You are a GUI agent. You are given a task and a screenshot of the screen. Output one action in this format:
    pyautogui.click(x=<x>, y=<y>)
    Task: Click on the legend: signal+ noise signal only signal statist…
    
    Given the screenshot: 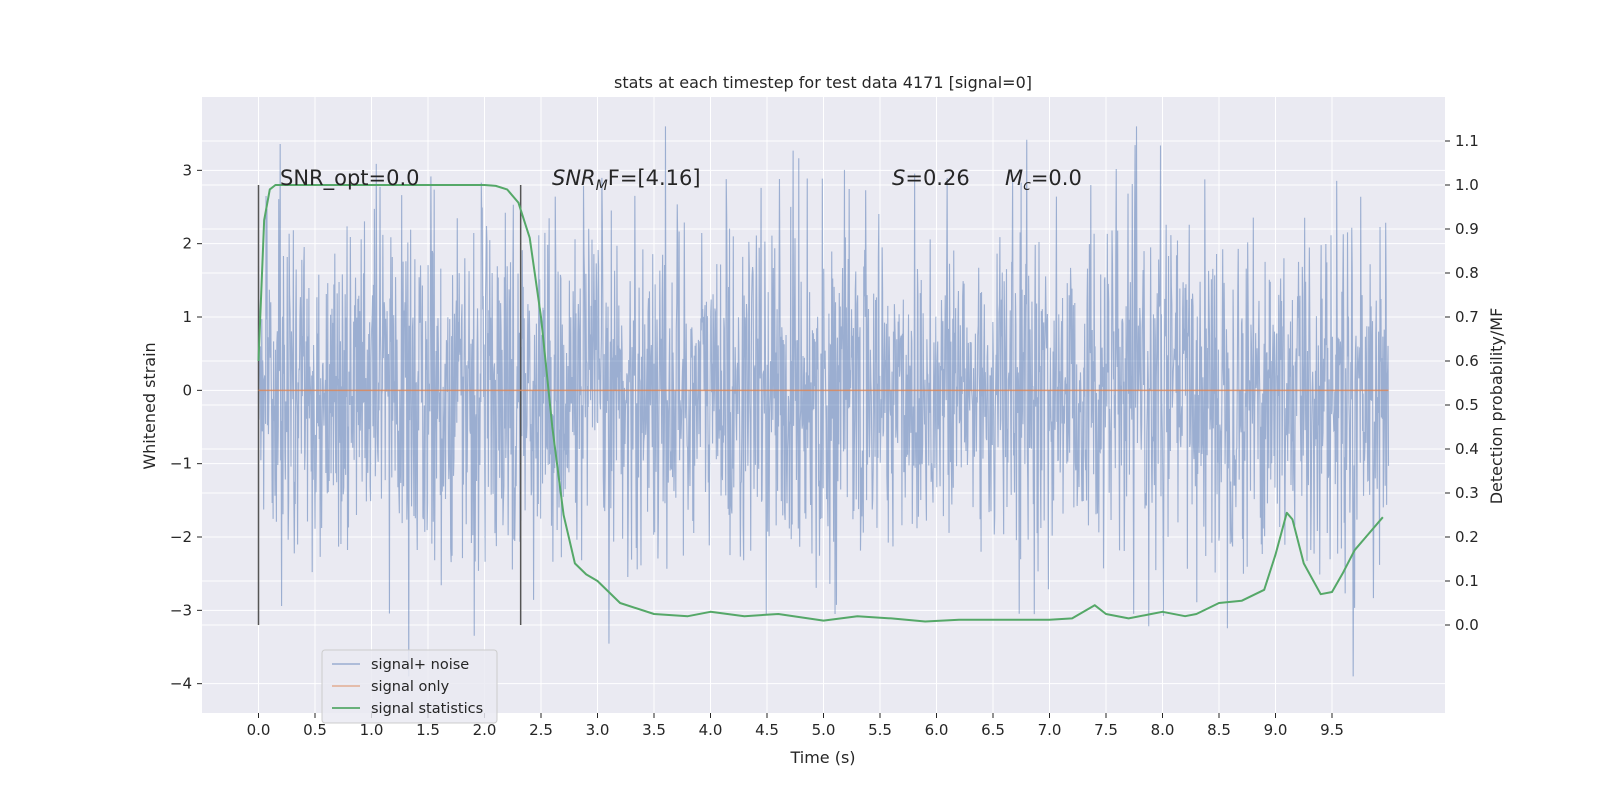 What is the action you would take?
    pyautogui.click(x=409, y=686)
    